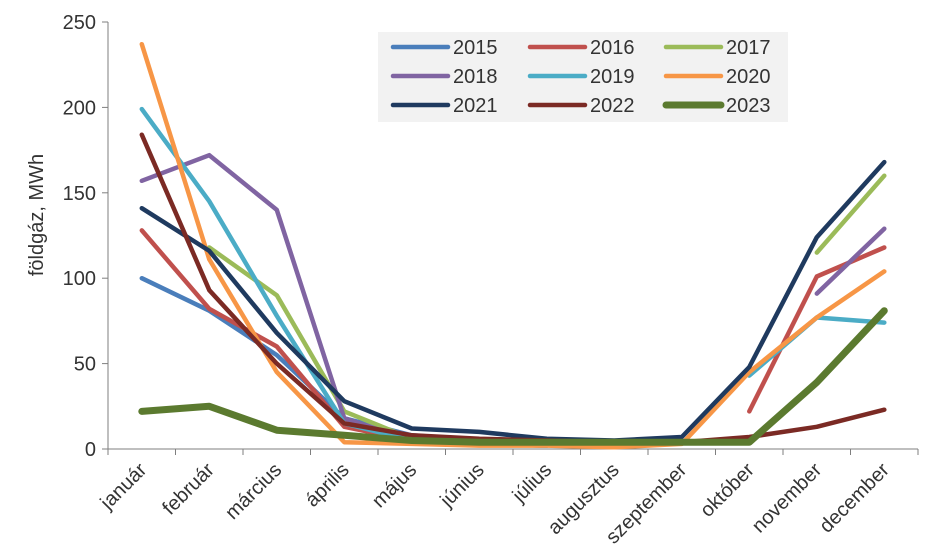 The height and width of the screenshot is (546, 926). I want to click on y-tick-label: 250, so click(79, 23).